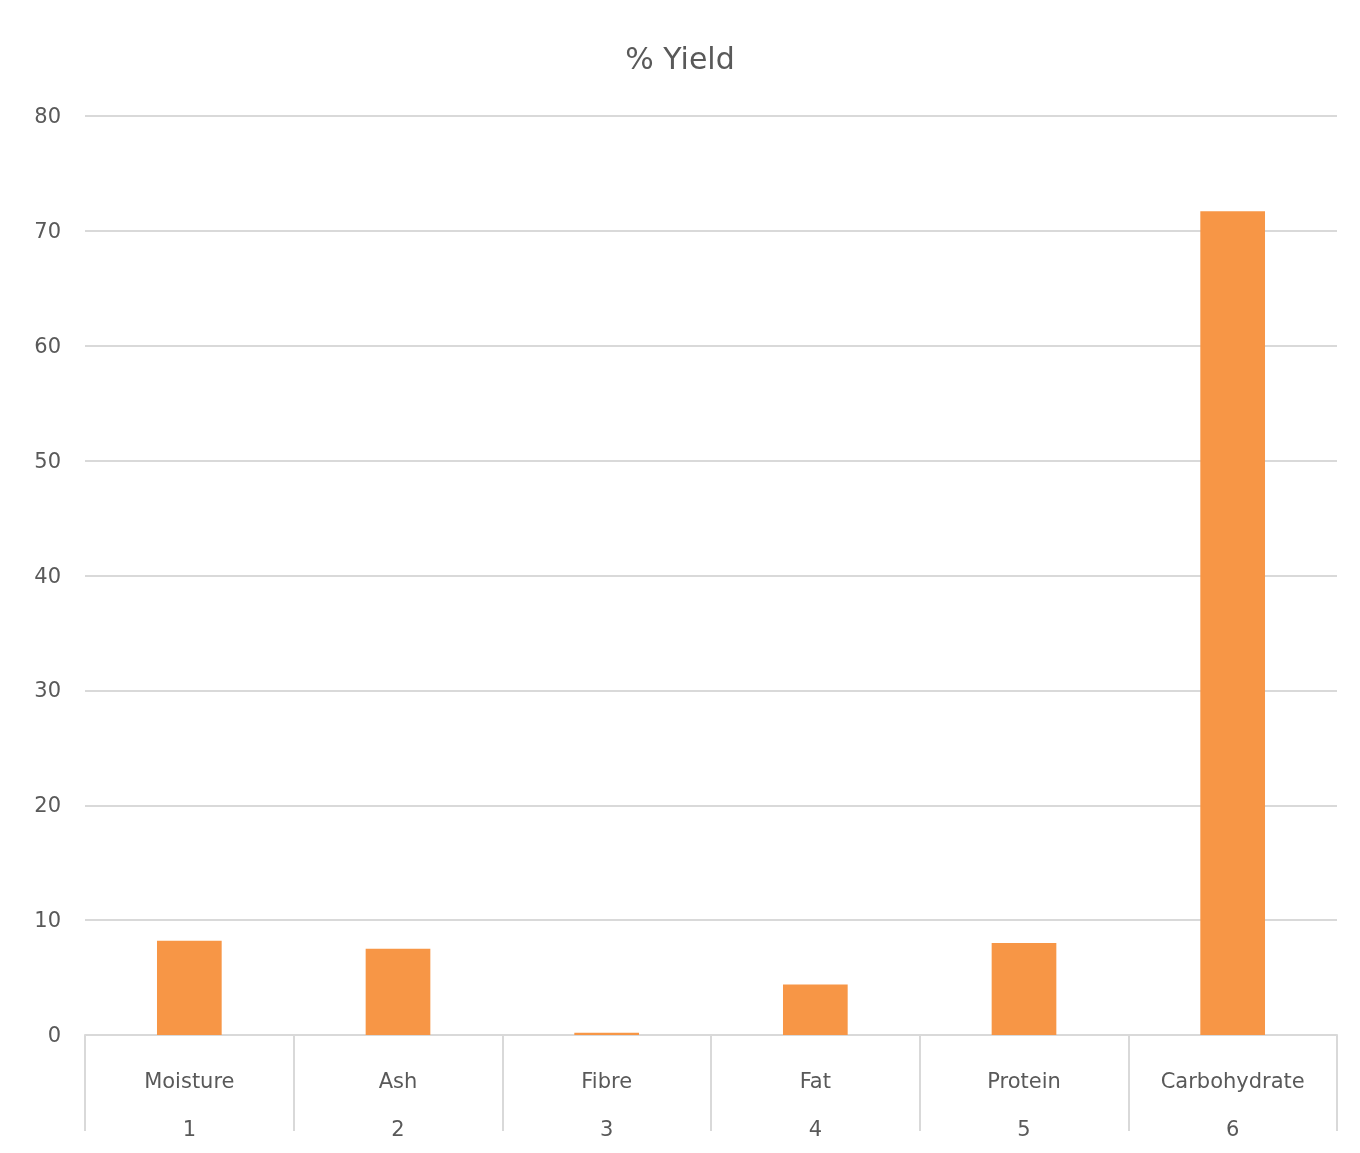  Describe the element at coordinates (47, 460) in the screenshot. I see `y-tick-label: 50` at that location.